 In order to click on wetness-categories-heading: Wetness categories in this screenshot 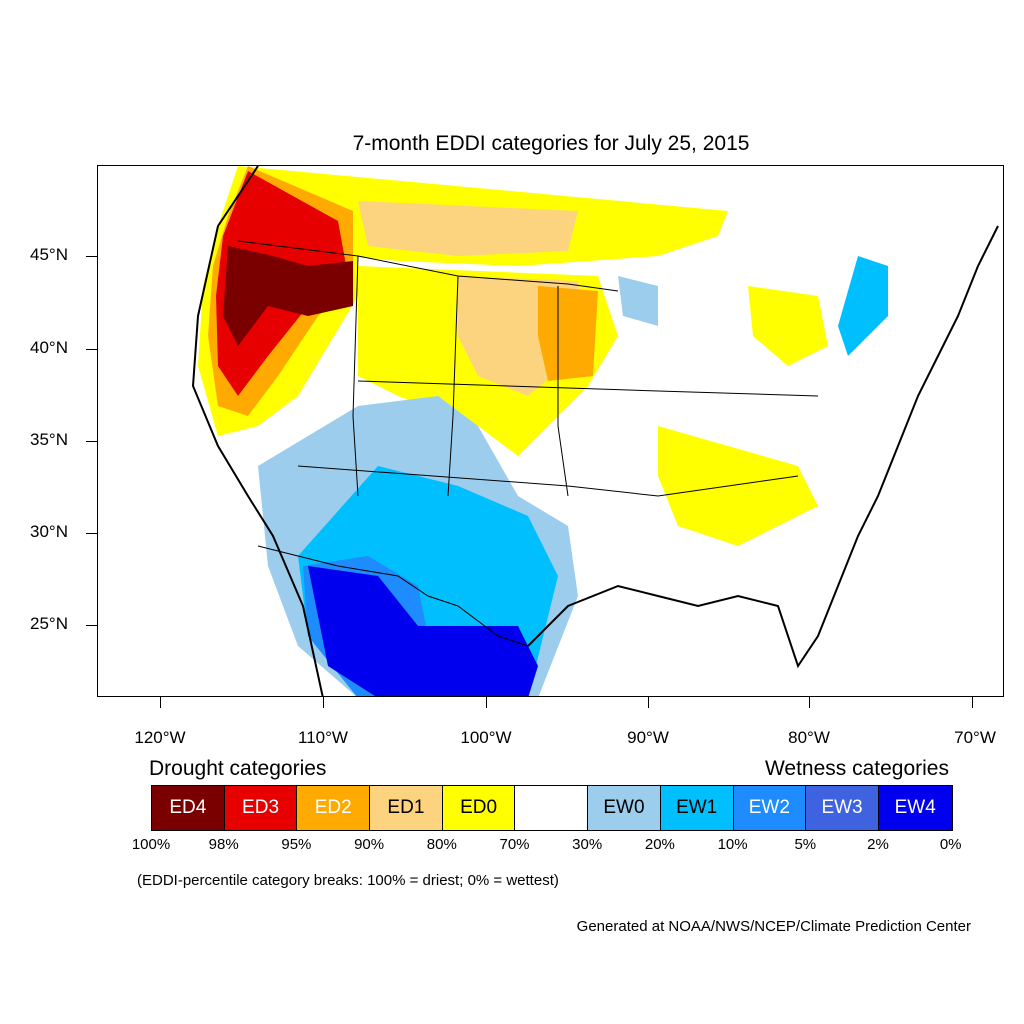, I will do `click(856, 768)`.